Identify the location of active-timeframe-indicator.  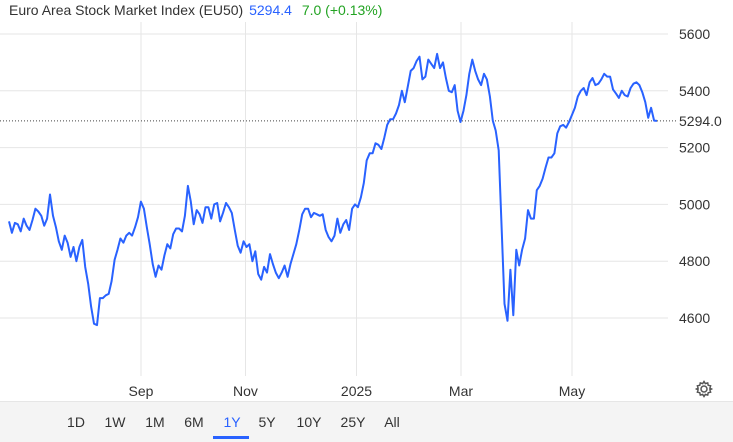
(231, 437).